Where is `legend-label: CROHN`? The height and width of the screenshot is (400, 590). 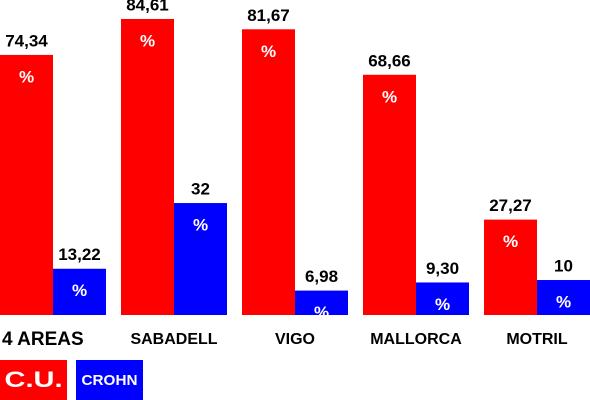
legend-label: CROHN is located at coordinates (110, 380).